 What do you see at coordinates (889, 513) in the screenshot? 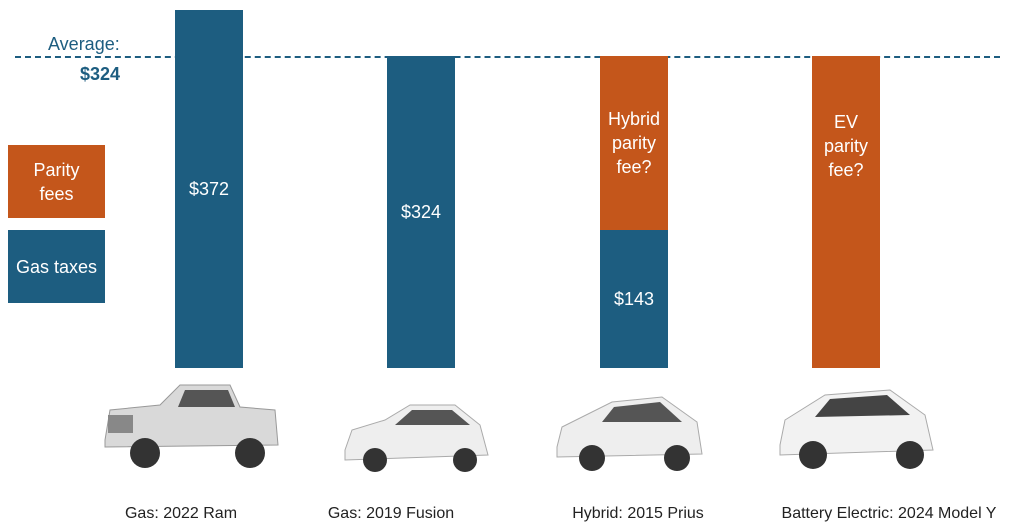
I see `category-label: Battery Electric: 2024 Model Y` at bounding box center [889, 513].